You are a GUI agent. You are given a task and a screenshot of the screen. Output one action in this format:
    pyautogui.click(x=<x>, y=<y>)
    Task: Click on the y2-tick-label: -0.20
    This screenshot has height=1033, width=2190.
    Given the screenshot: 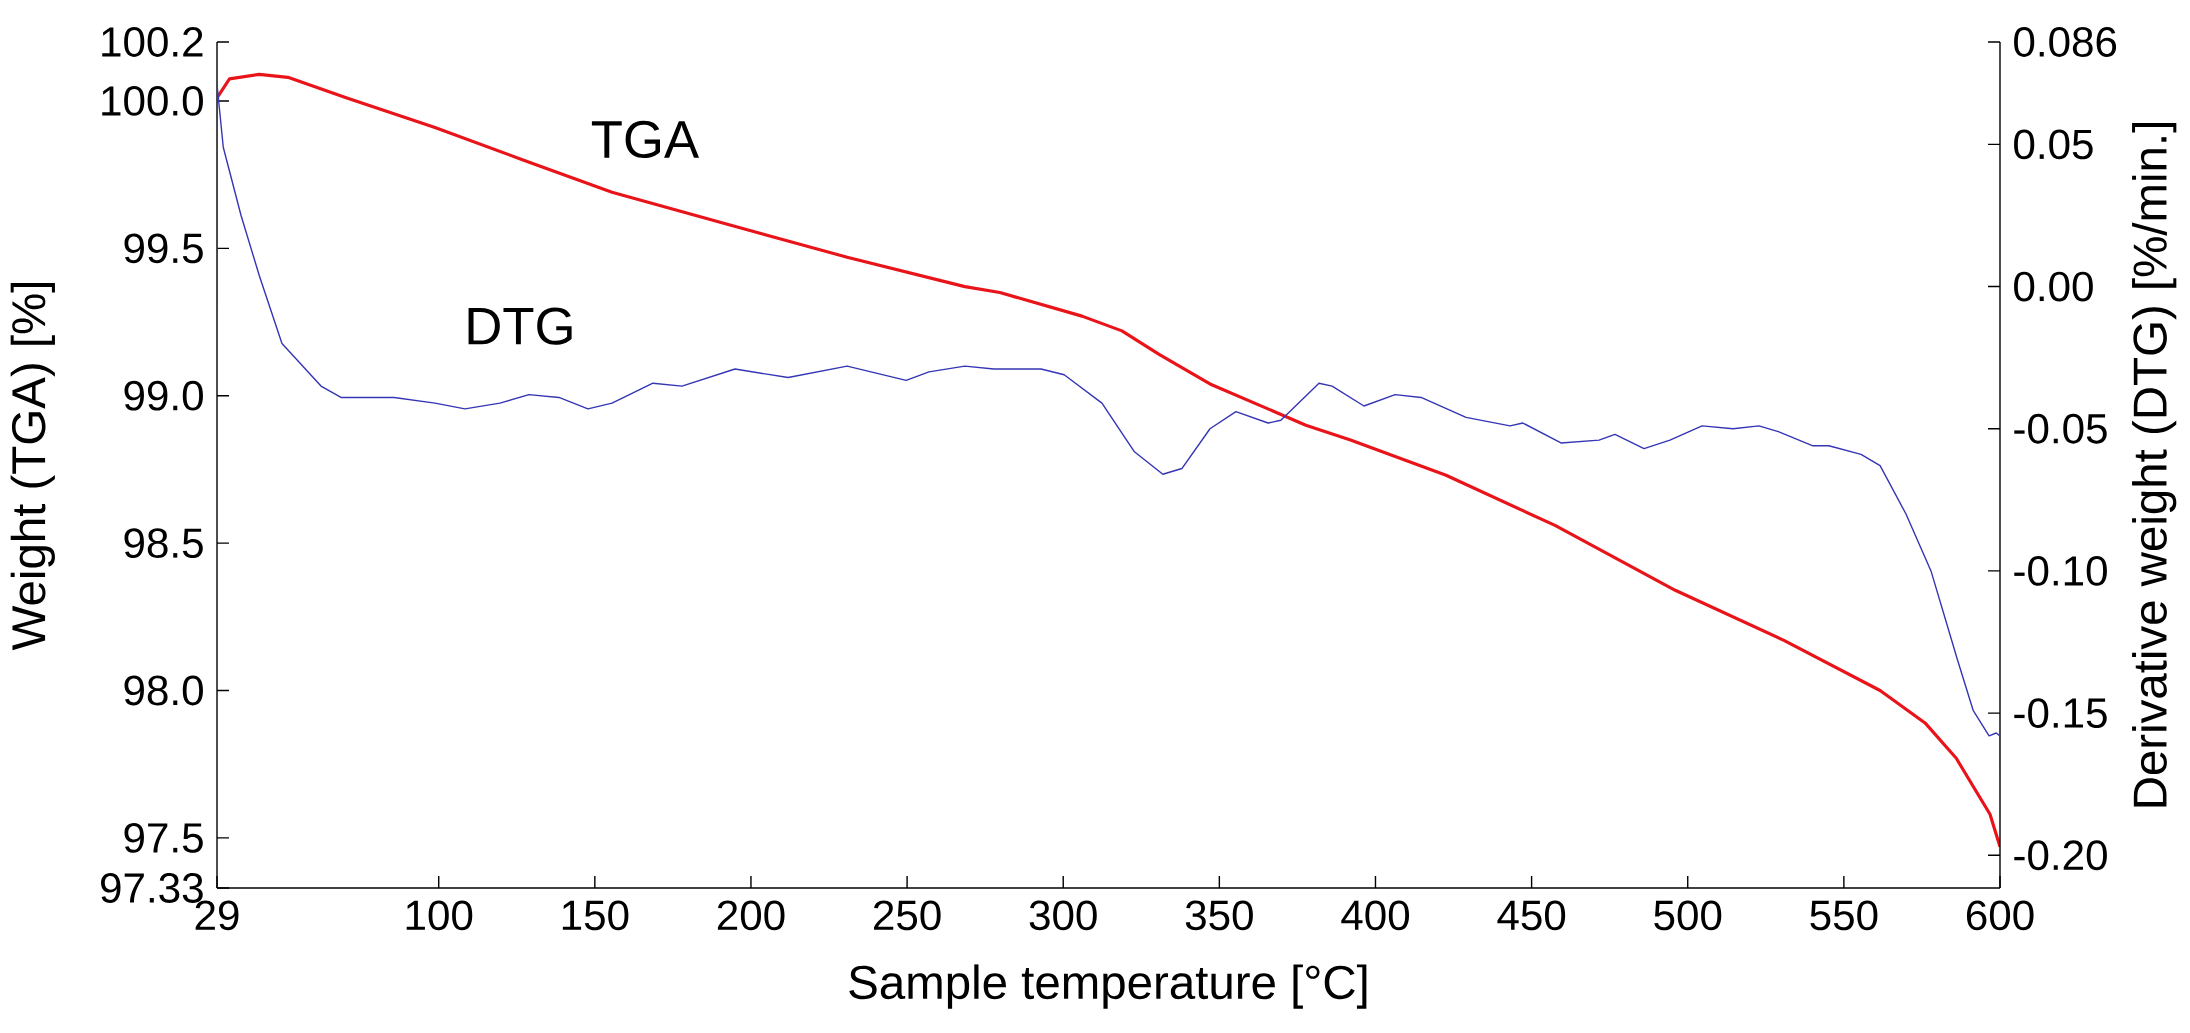 What is the action you would take?
    pyautogui.click(x=2060, y=855)
    